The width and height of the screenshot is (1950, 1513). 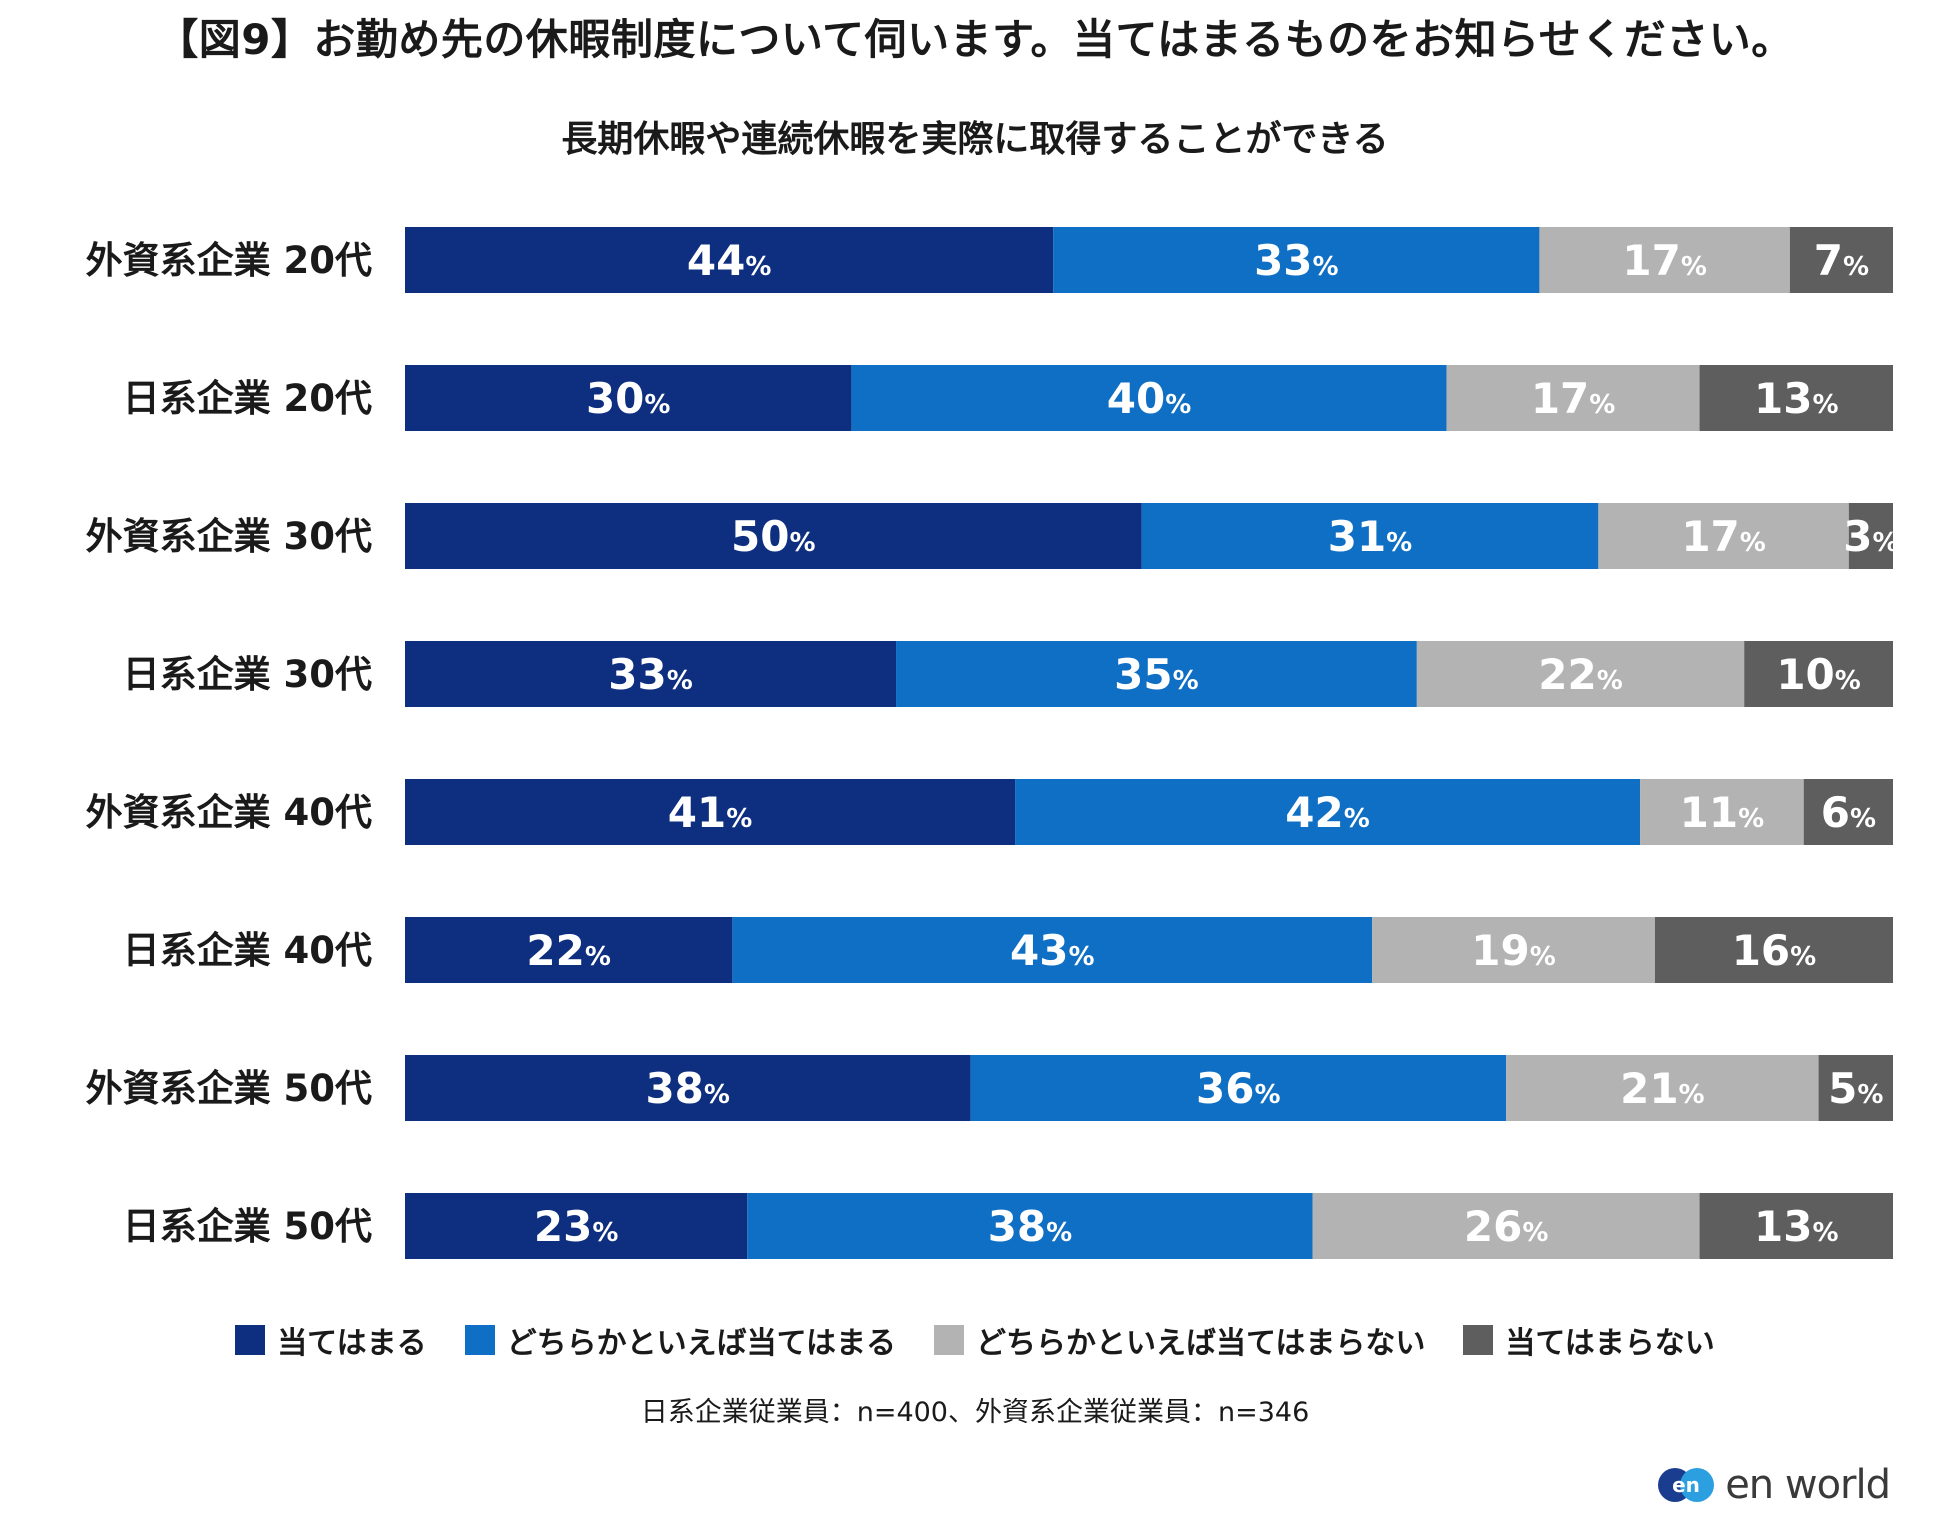 I want to click on legend-swatch-not-applies, so click(x=1478, y=1340).